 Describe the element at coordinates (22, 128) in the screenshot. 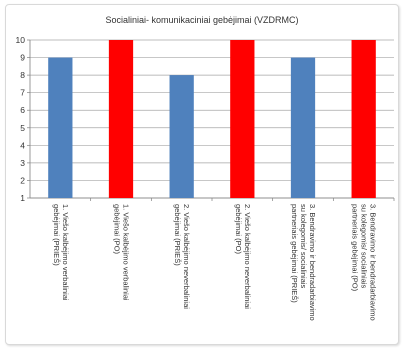

I see `y-tick-label: 5` at that location.